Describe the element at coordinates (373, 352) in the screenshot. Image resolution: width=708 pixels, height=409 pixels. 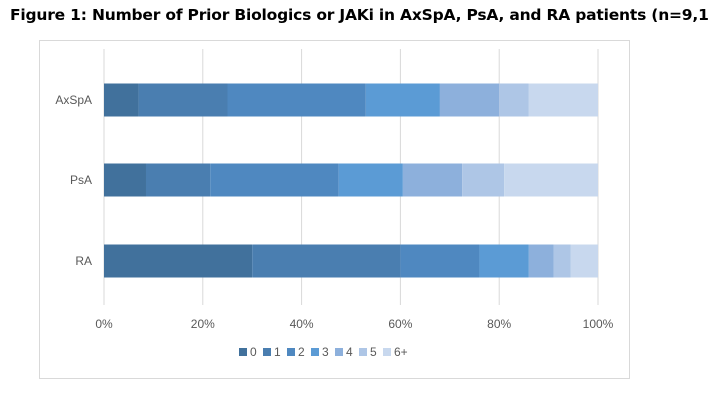
I see `legend-label-5: 5` at that location.